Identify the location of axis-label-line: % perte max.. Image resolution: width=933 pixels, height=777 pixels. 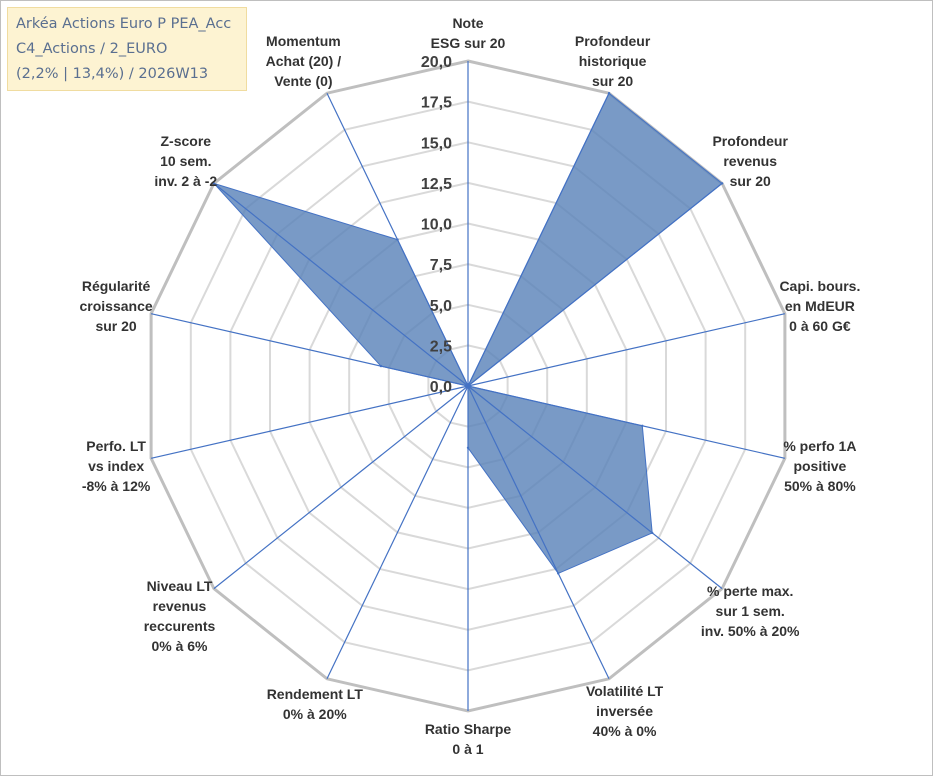
(750, 591).